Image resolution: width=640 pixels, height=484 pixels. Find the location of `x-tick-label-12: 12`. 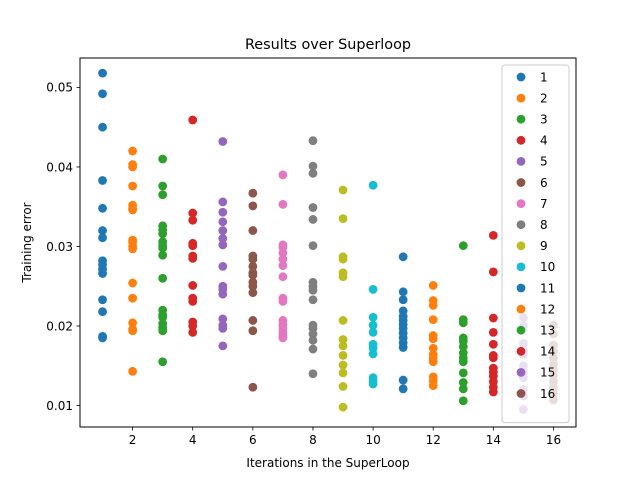

x-tick-label-12: 12 is located at coordinates (433, 440).